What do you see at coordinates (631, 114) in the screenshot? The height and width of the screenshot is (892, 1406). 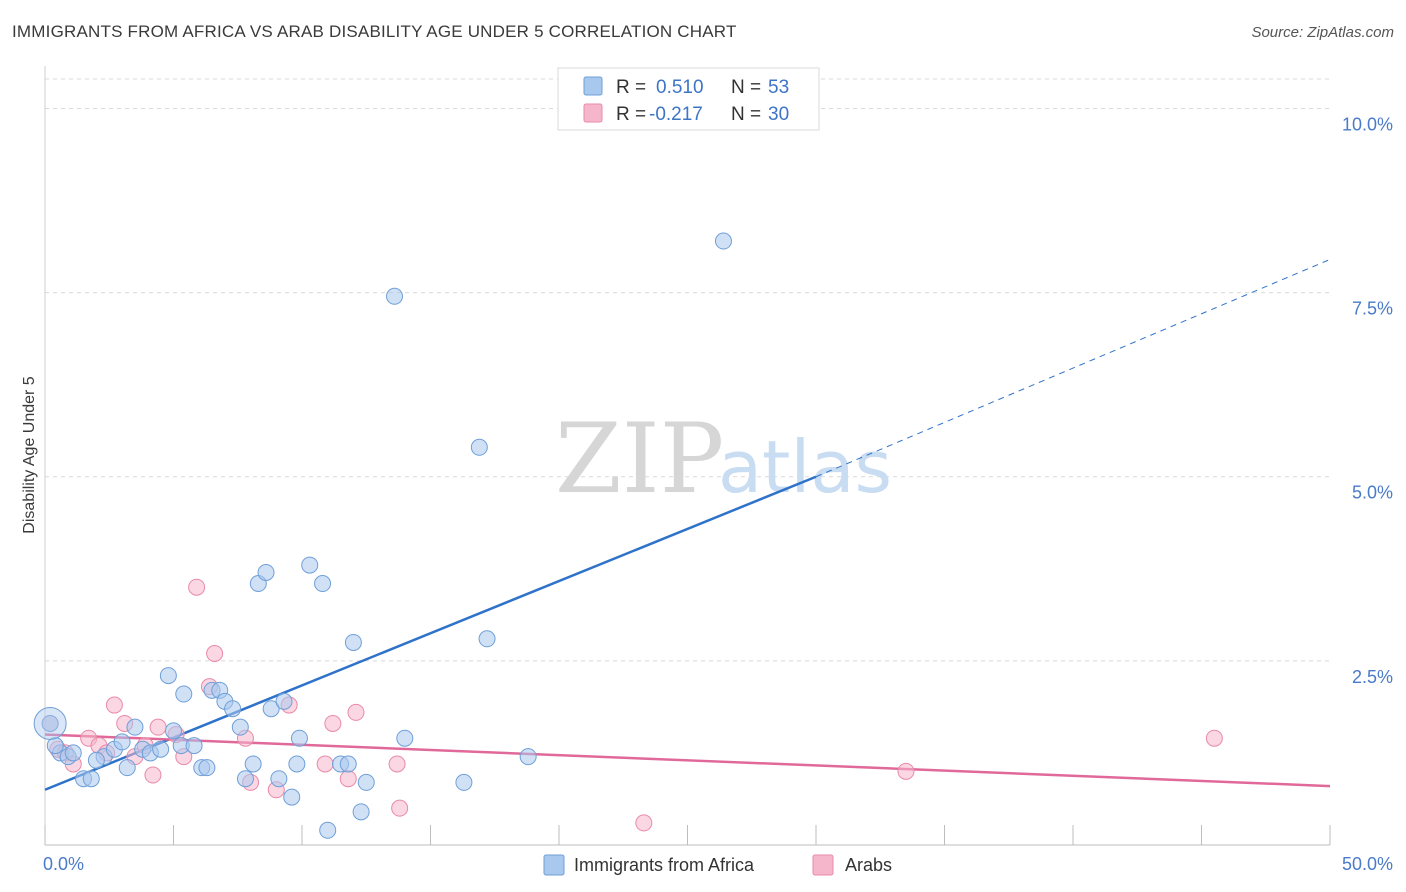 I see `legend-r-label-arabs: R =` at bounding box center [631, 114].